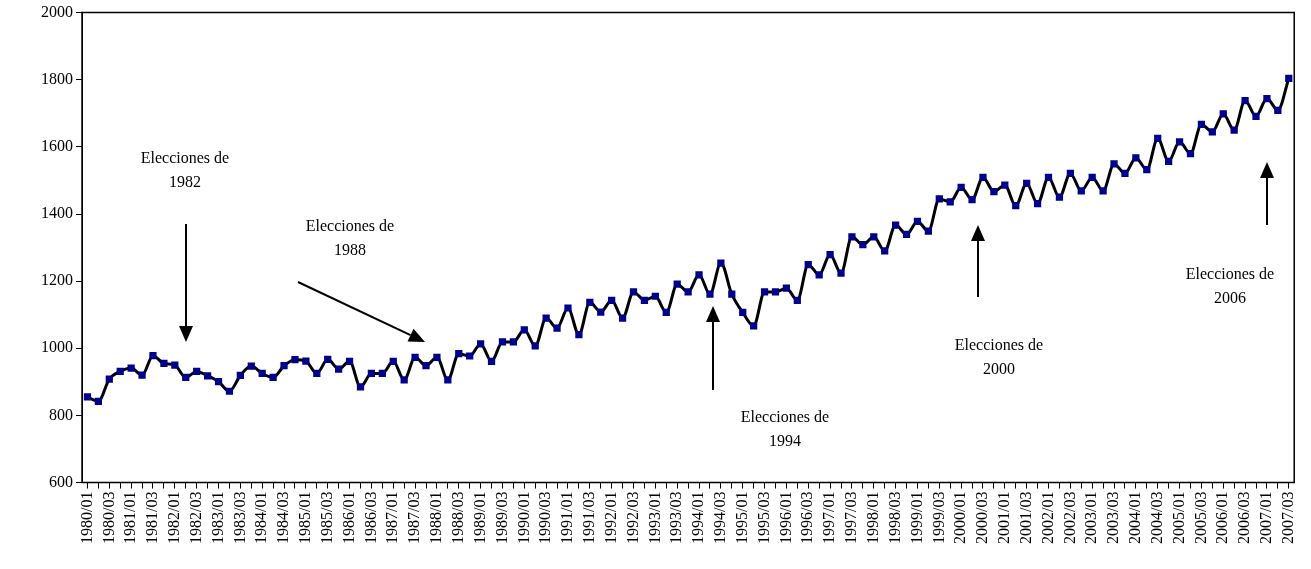 The height and width of the screenshot is (569, 1311). I want to click on x-tick-label: 1992/01, so click(610, 518).